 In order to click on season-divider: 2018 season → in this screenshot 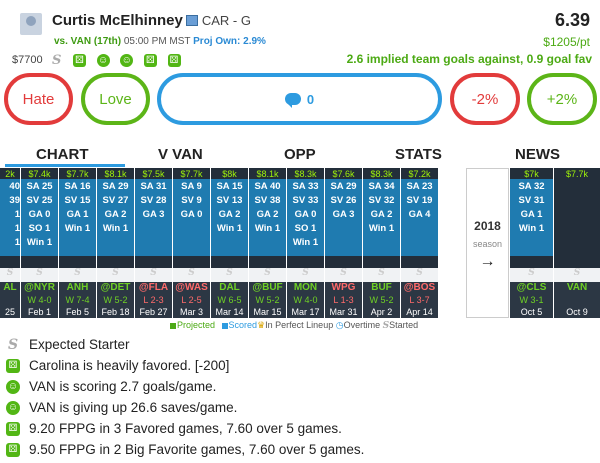, I will do `click(487, 243)`.